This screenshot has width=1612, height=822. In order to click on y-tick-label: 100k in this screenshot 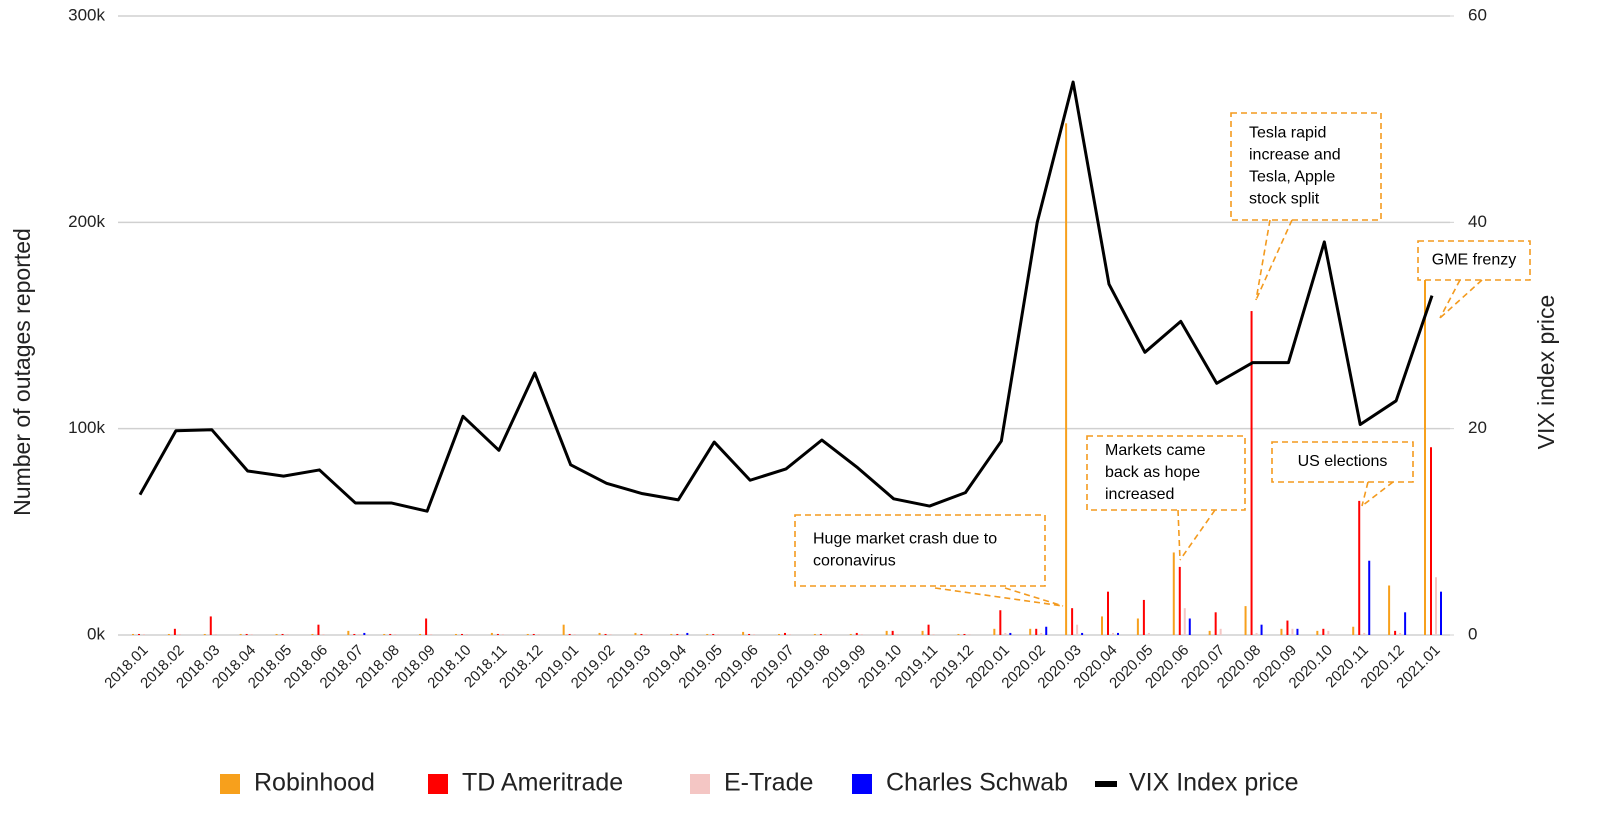, I will do `click(86, 427)`.